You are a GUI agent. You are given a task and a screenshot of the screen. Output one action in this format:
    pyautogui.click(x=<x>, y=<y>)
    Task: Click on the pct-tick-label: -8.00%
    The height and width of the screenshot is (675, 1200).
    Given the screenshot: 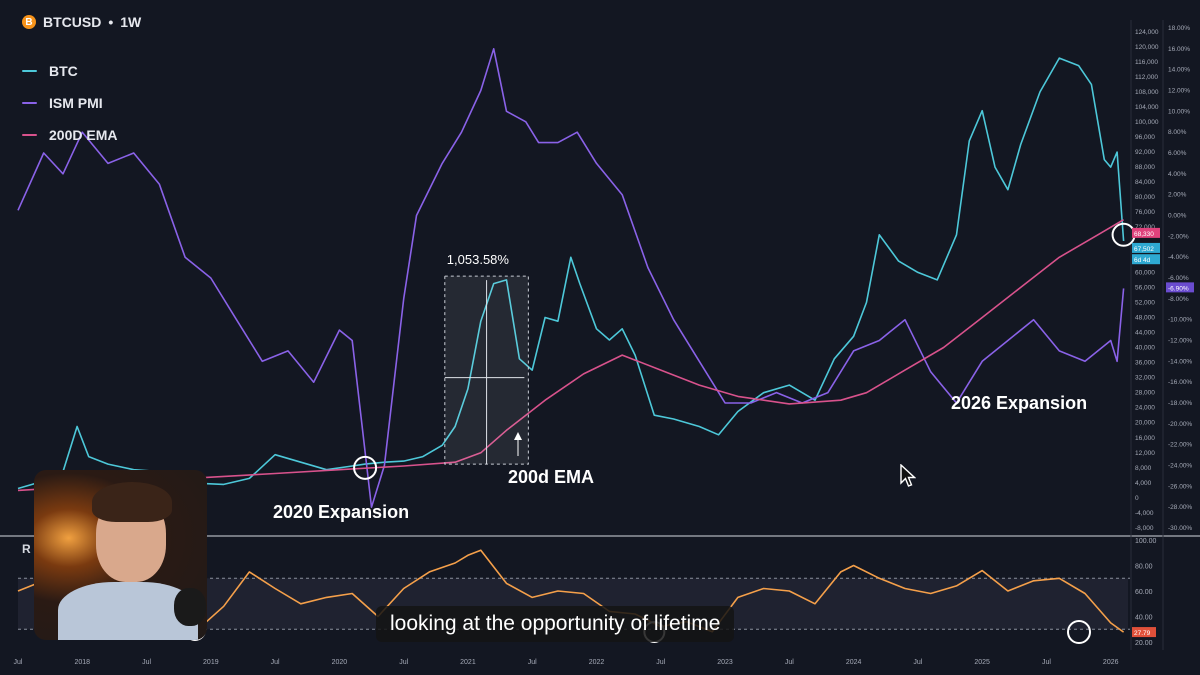 What is the action you would take?
    pyautogui.click(x=1178, y=299)
    